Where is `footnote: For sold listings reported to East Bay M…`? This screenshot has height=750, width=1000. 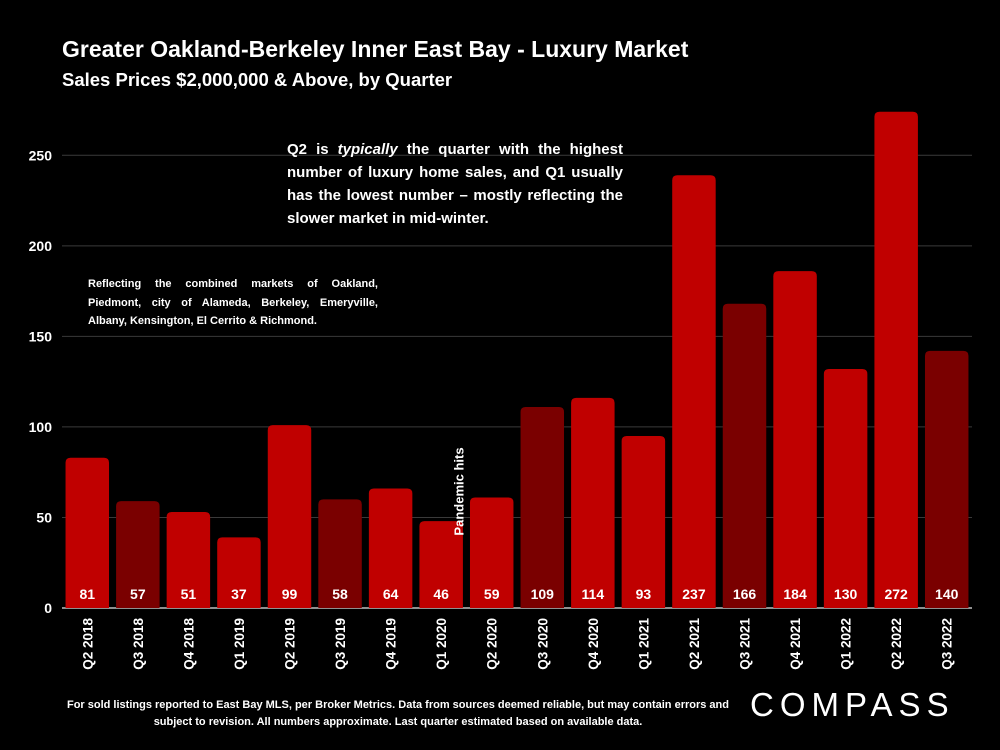
footnote: For sold listings reported to East Bay M… is located at coordinates (397, 713).